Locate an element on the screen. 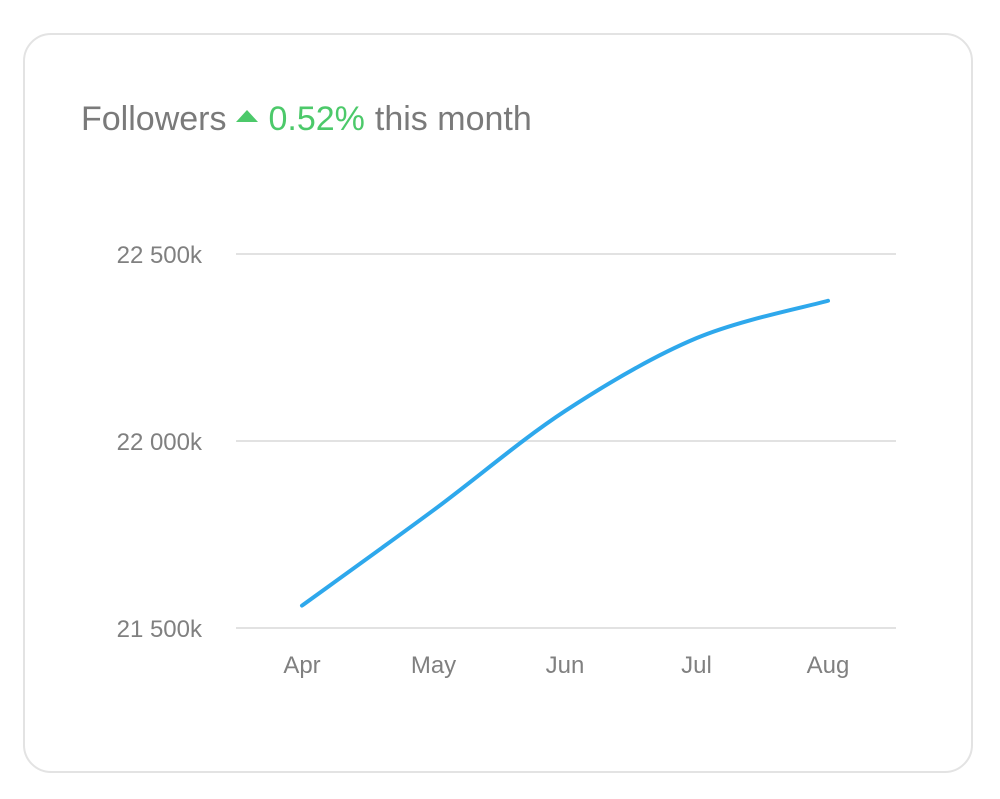 Image resolution: width=1000 pixels, height=799 pixels. y-tick-label: 22 000k is located at coordinates (160, 442).